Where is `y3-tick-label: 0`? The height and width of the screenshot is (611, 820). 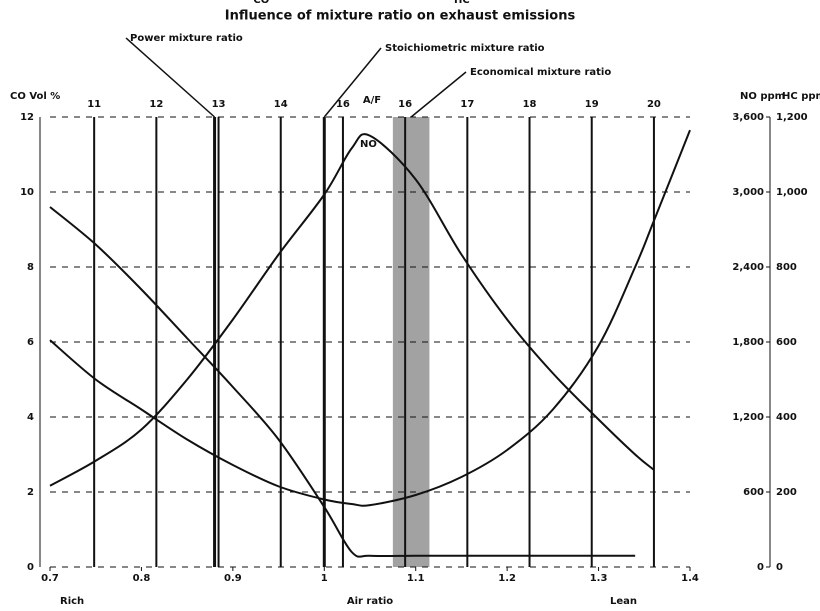 y3-tick-label: 0 is located at coordinates (779, 567).